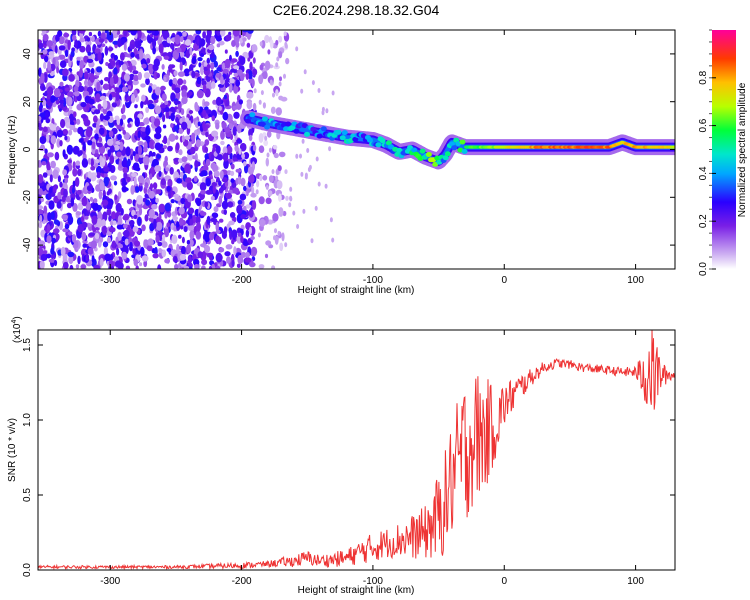 The height and width of the screenshot is (600, 750). I want to click on snr-multiplier: (x104), so click(17, 329).